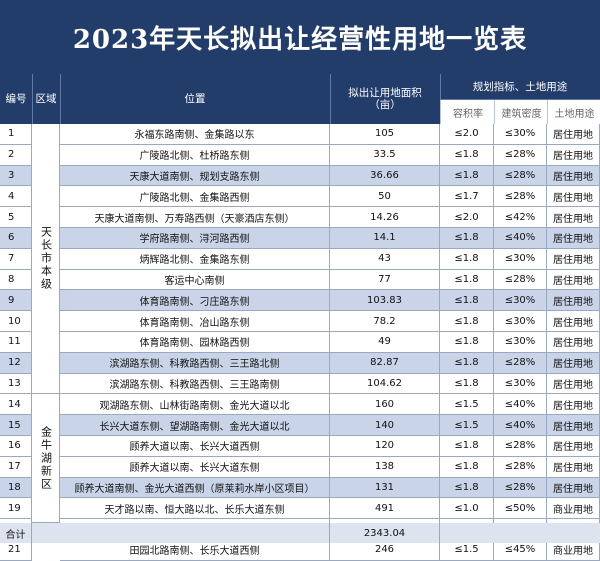  What do you see at coordinates (385, 197) in the screenshot?
I see `cell-area: 50` at bounding box center [385, 197].